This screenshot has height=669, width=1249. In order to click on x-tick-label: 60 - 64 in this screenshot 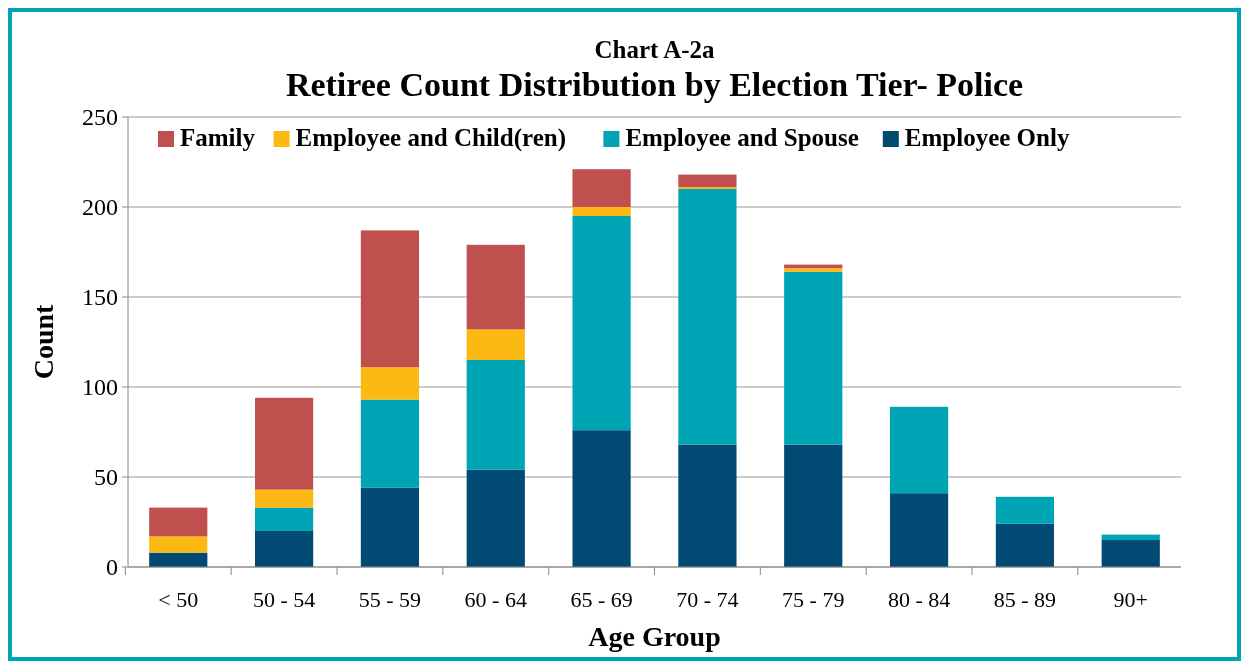, I will do `click(495, 599)`.